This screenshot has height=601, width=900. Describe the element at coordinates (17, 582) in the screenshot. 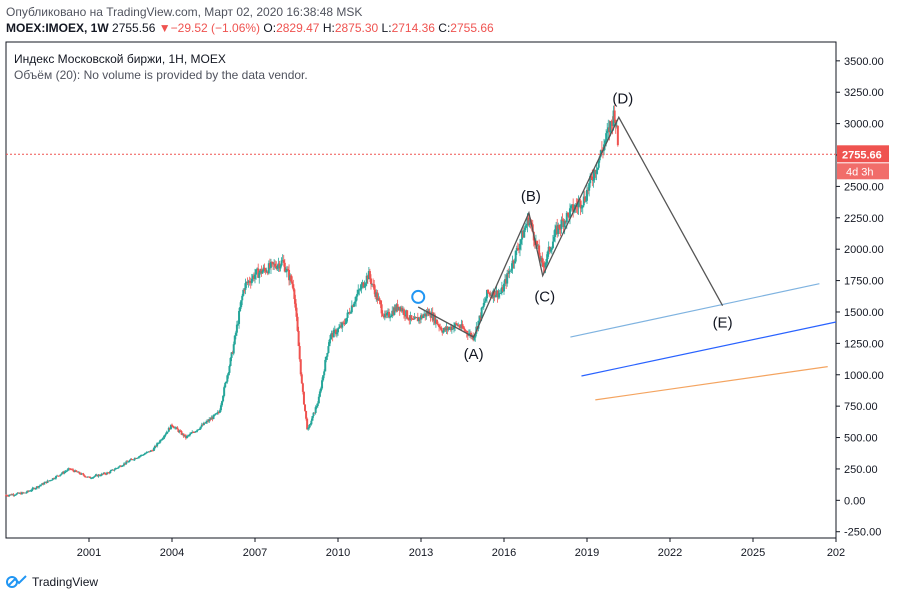

I see `tradingview-logo-icon` at that location.